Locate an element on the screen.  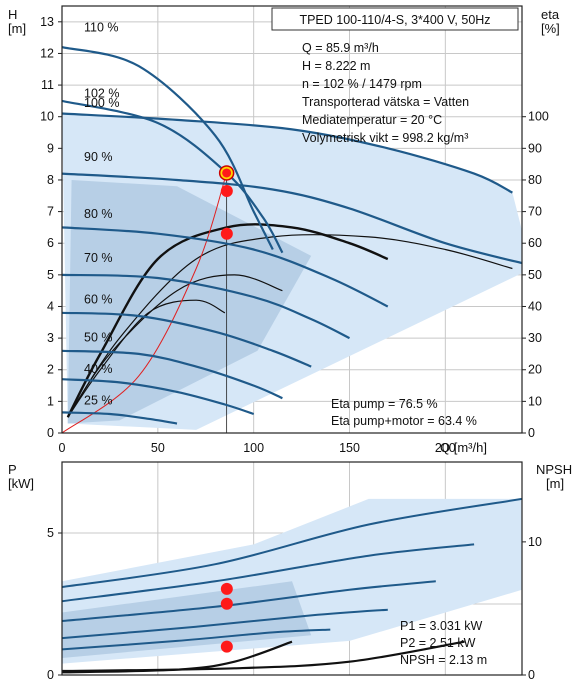
speed-label: 100 % is located at coordinates (101, 103).